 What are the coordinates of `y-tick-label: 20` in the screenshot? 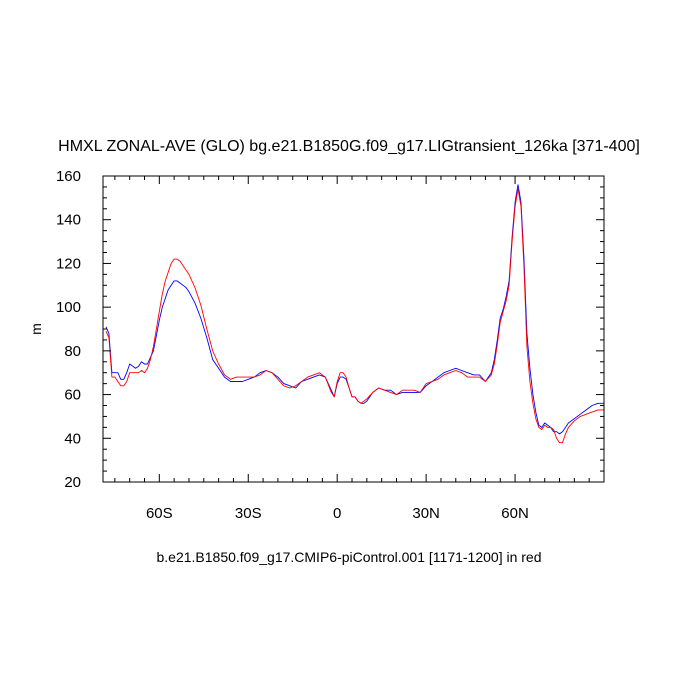 It's located at (72, 482).